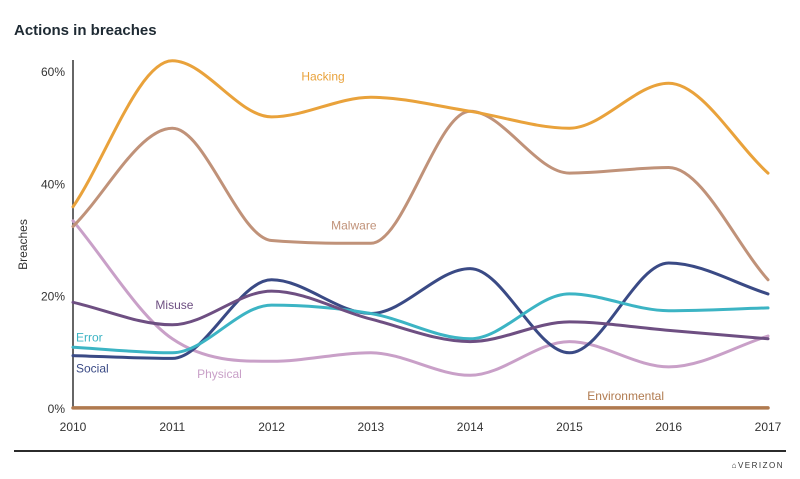  I want to click on x-tick-label: 2013, so click(371, 427).